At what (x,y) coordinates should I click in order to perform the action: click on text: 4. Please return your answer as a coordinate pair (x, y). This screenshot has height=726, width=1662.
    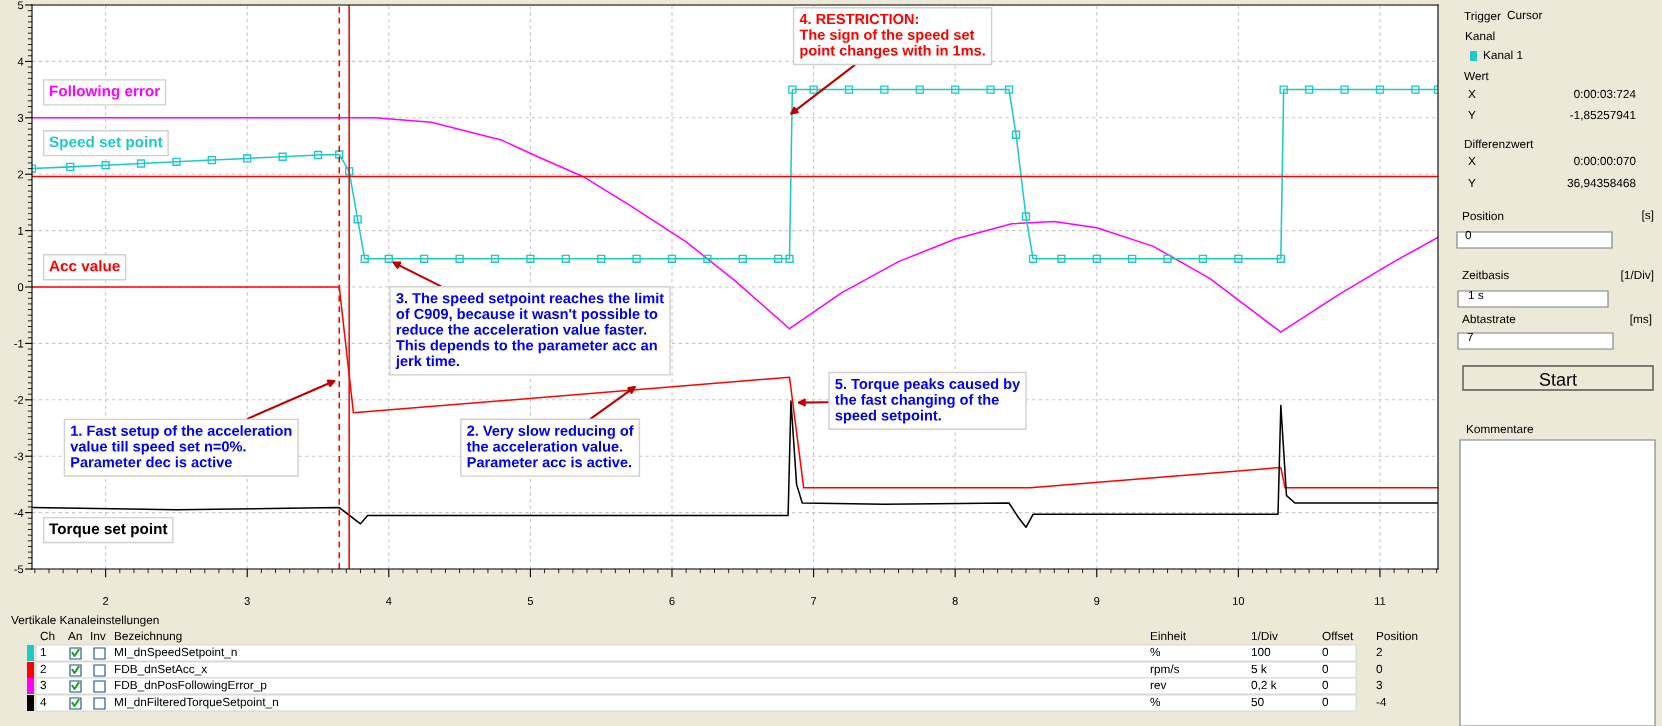
    Looking at the image, I should click on (43, 702).